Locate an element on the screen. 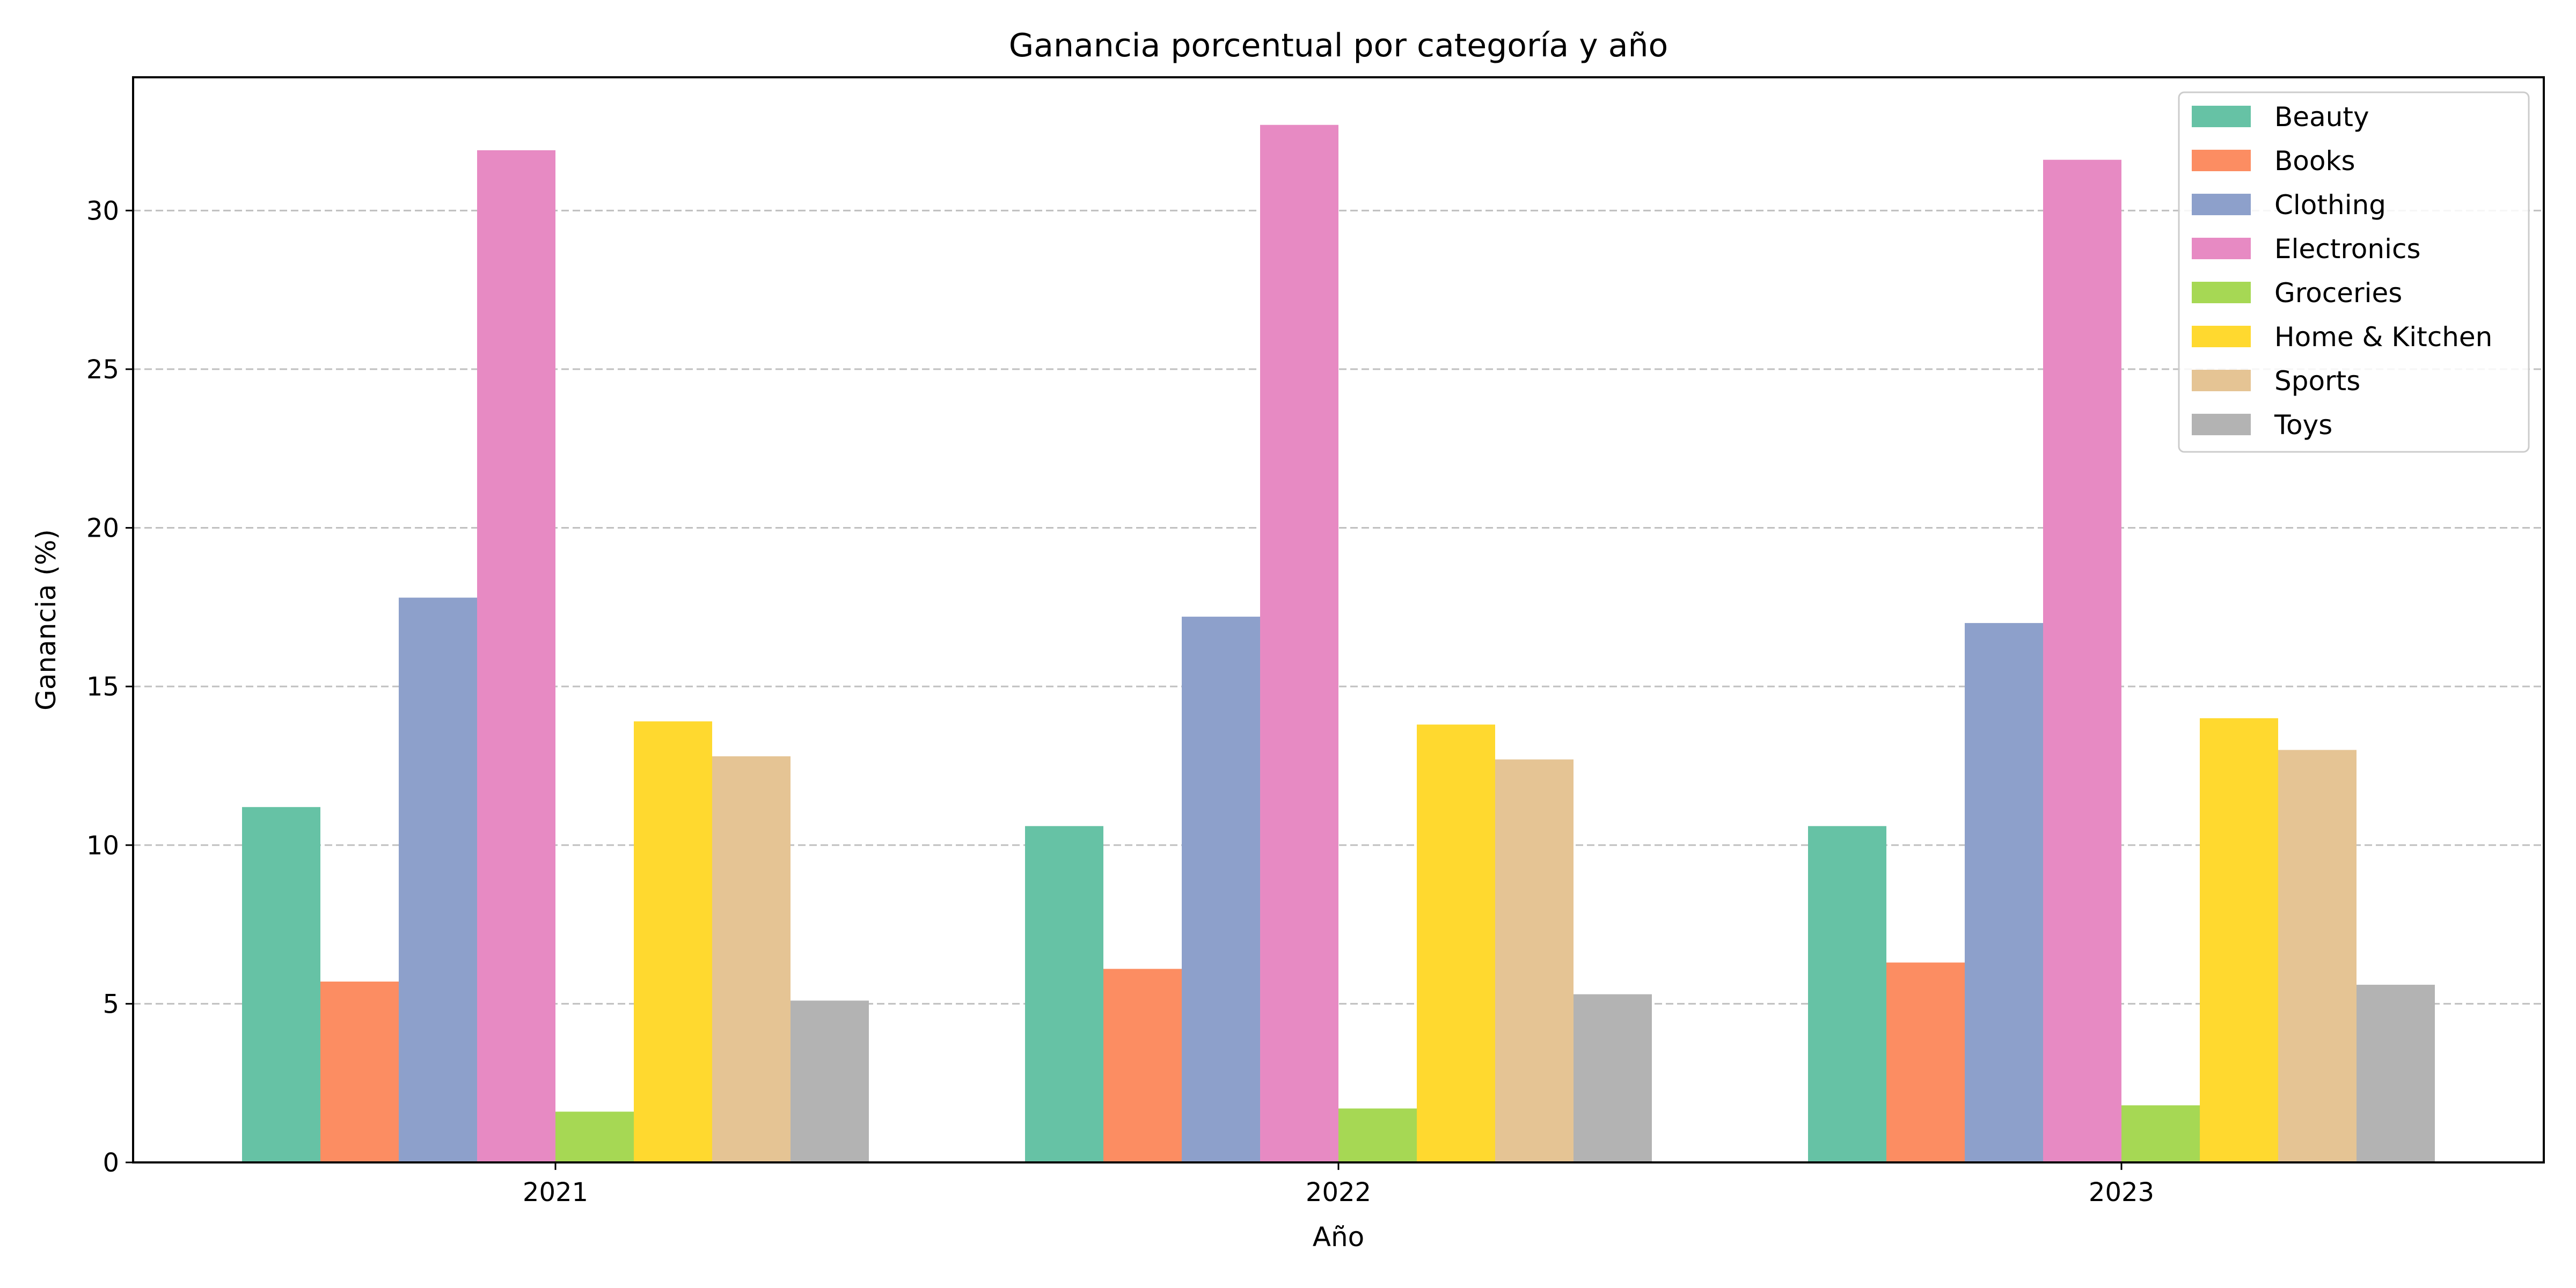  legend-box is located at coordinates (2354, 272).